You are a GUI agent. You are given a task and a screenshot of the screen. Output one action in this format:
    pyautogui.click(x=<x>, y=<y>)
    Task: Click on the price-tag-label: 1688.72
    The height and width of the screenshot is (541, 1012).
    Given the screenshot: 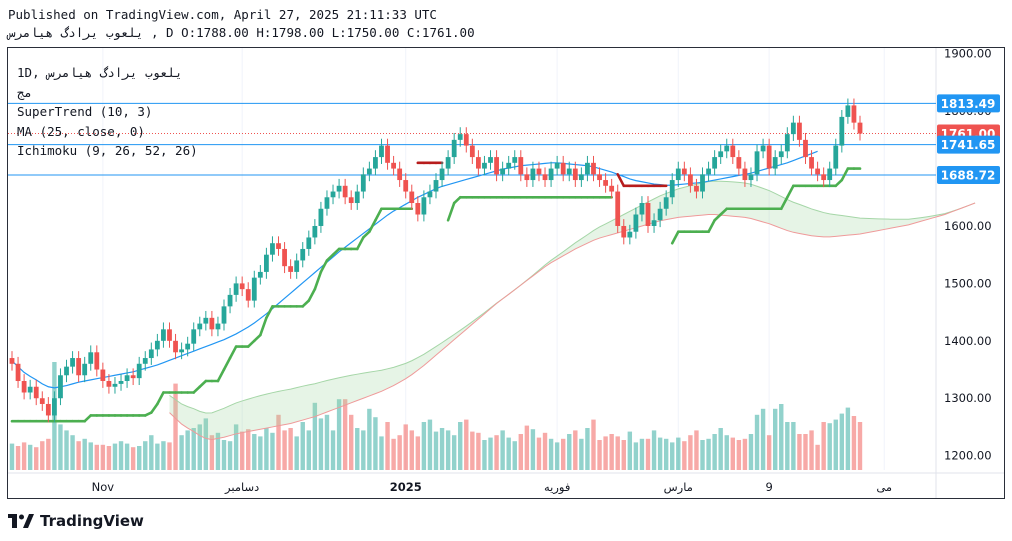 What is the action you would take?
    pyautogui.click(x=968, y=176)
    